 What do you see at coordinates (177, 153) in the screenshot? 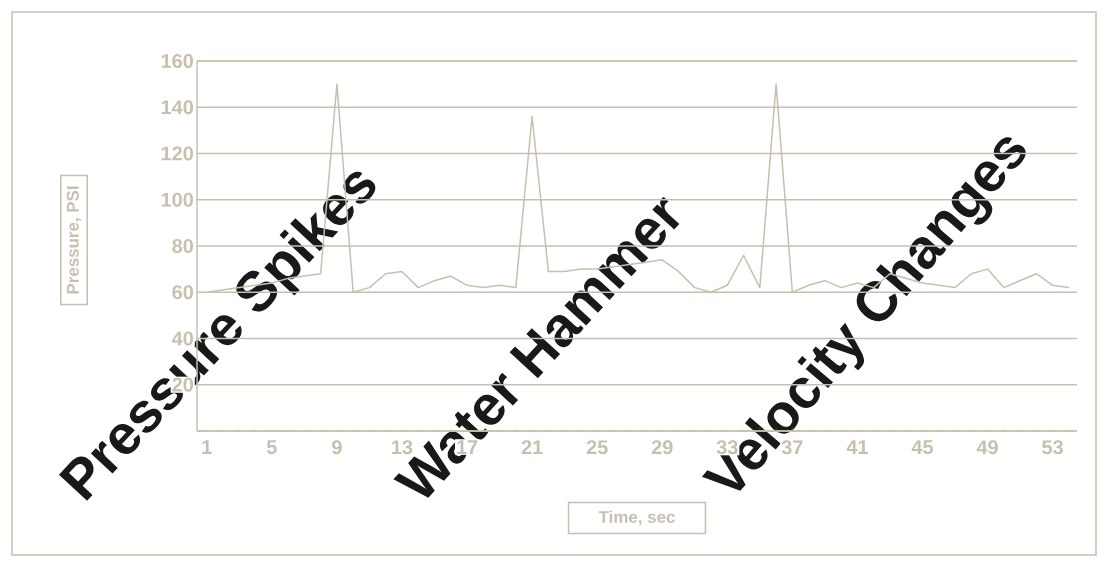
I see `y-tick-label: 120` at bounding box center [177, 153].